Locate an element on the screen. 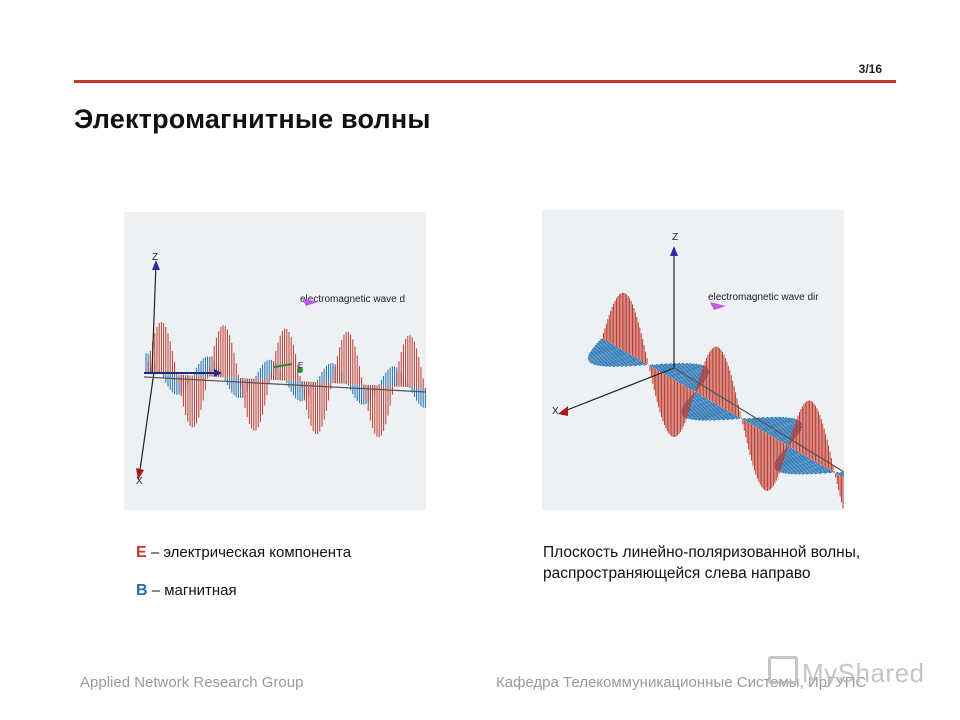 This screenshot has width=960, height=720. legend-electric: E – электрическая компонента is located at coordinates (243, 553).